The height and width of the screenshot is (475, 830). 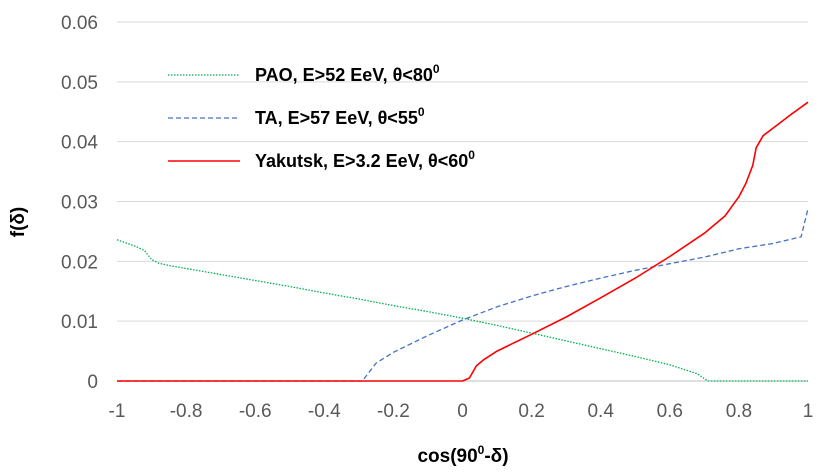 What do you see at coordinates (324, 411) in the screenshot?
I see `x-tick-label: -0.4` at bounding box center [324, 411].